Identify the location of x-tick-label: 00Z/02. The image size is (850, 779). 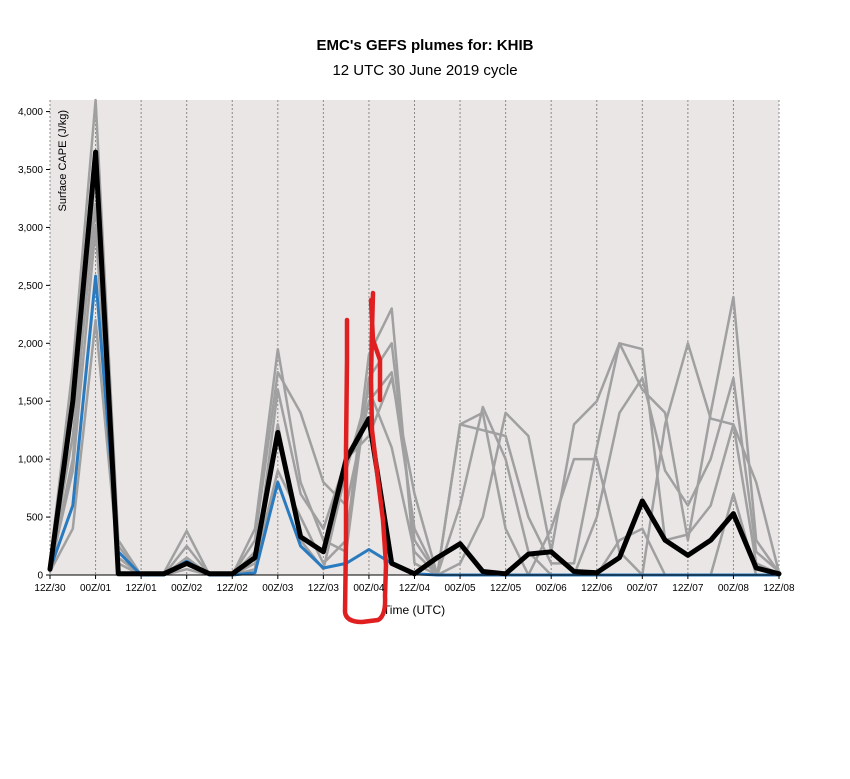
(187, 588).